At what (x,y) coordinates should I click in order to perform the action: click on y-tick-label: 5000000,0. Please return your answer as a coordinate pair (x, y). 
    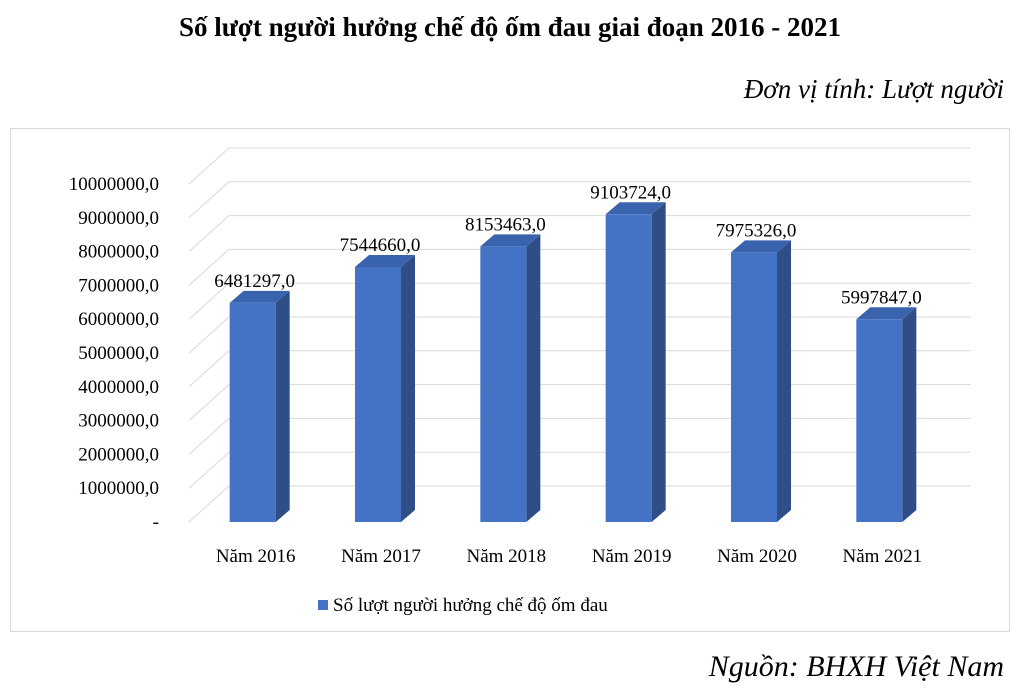
    Looking at the image, I should click on (118, 353).